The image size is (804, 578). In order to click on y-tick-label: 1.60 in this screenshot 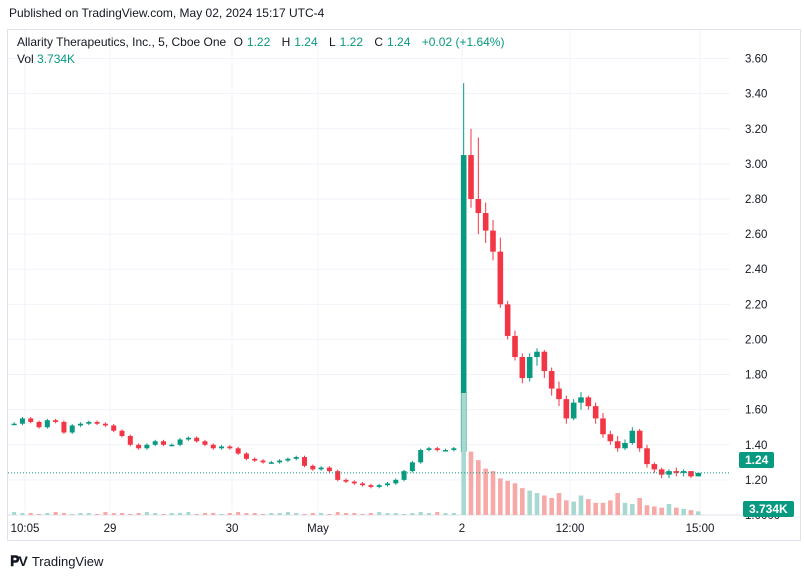, I will do `click(756, 411)`.